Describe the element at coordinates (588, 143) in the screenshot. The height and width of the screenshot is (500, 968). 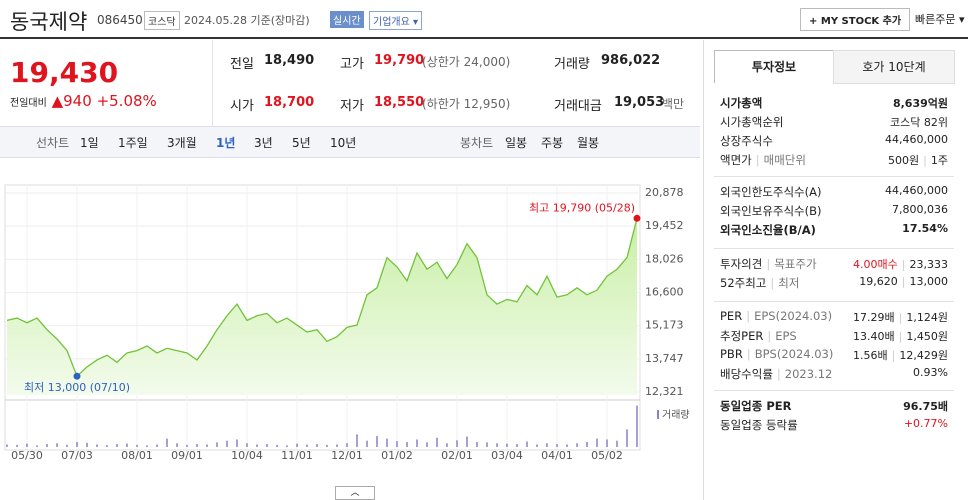
I see `candle-tab: 월봉` at that location.